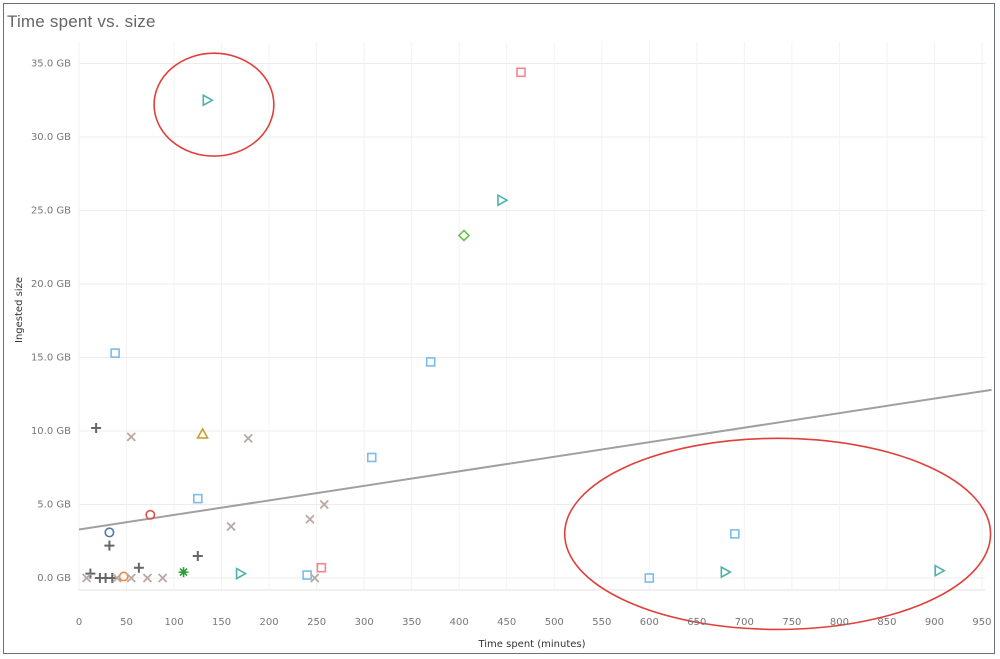  I want to click on y-tick-label: 5.0 GB, so click(54, 505).